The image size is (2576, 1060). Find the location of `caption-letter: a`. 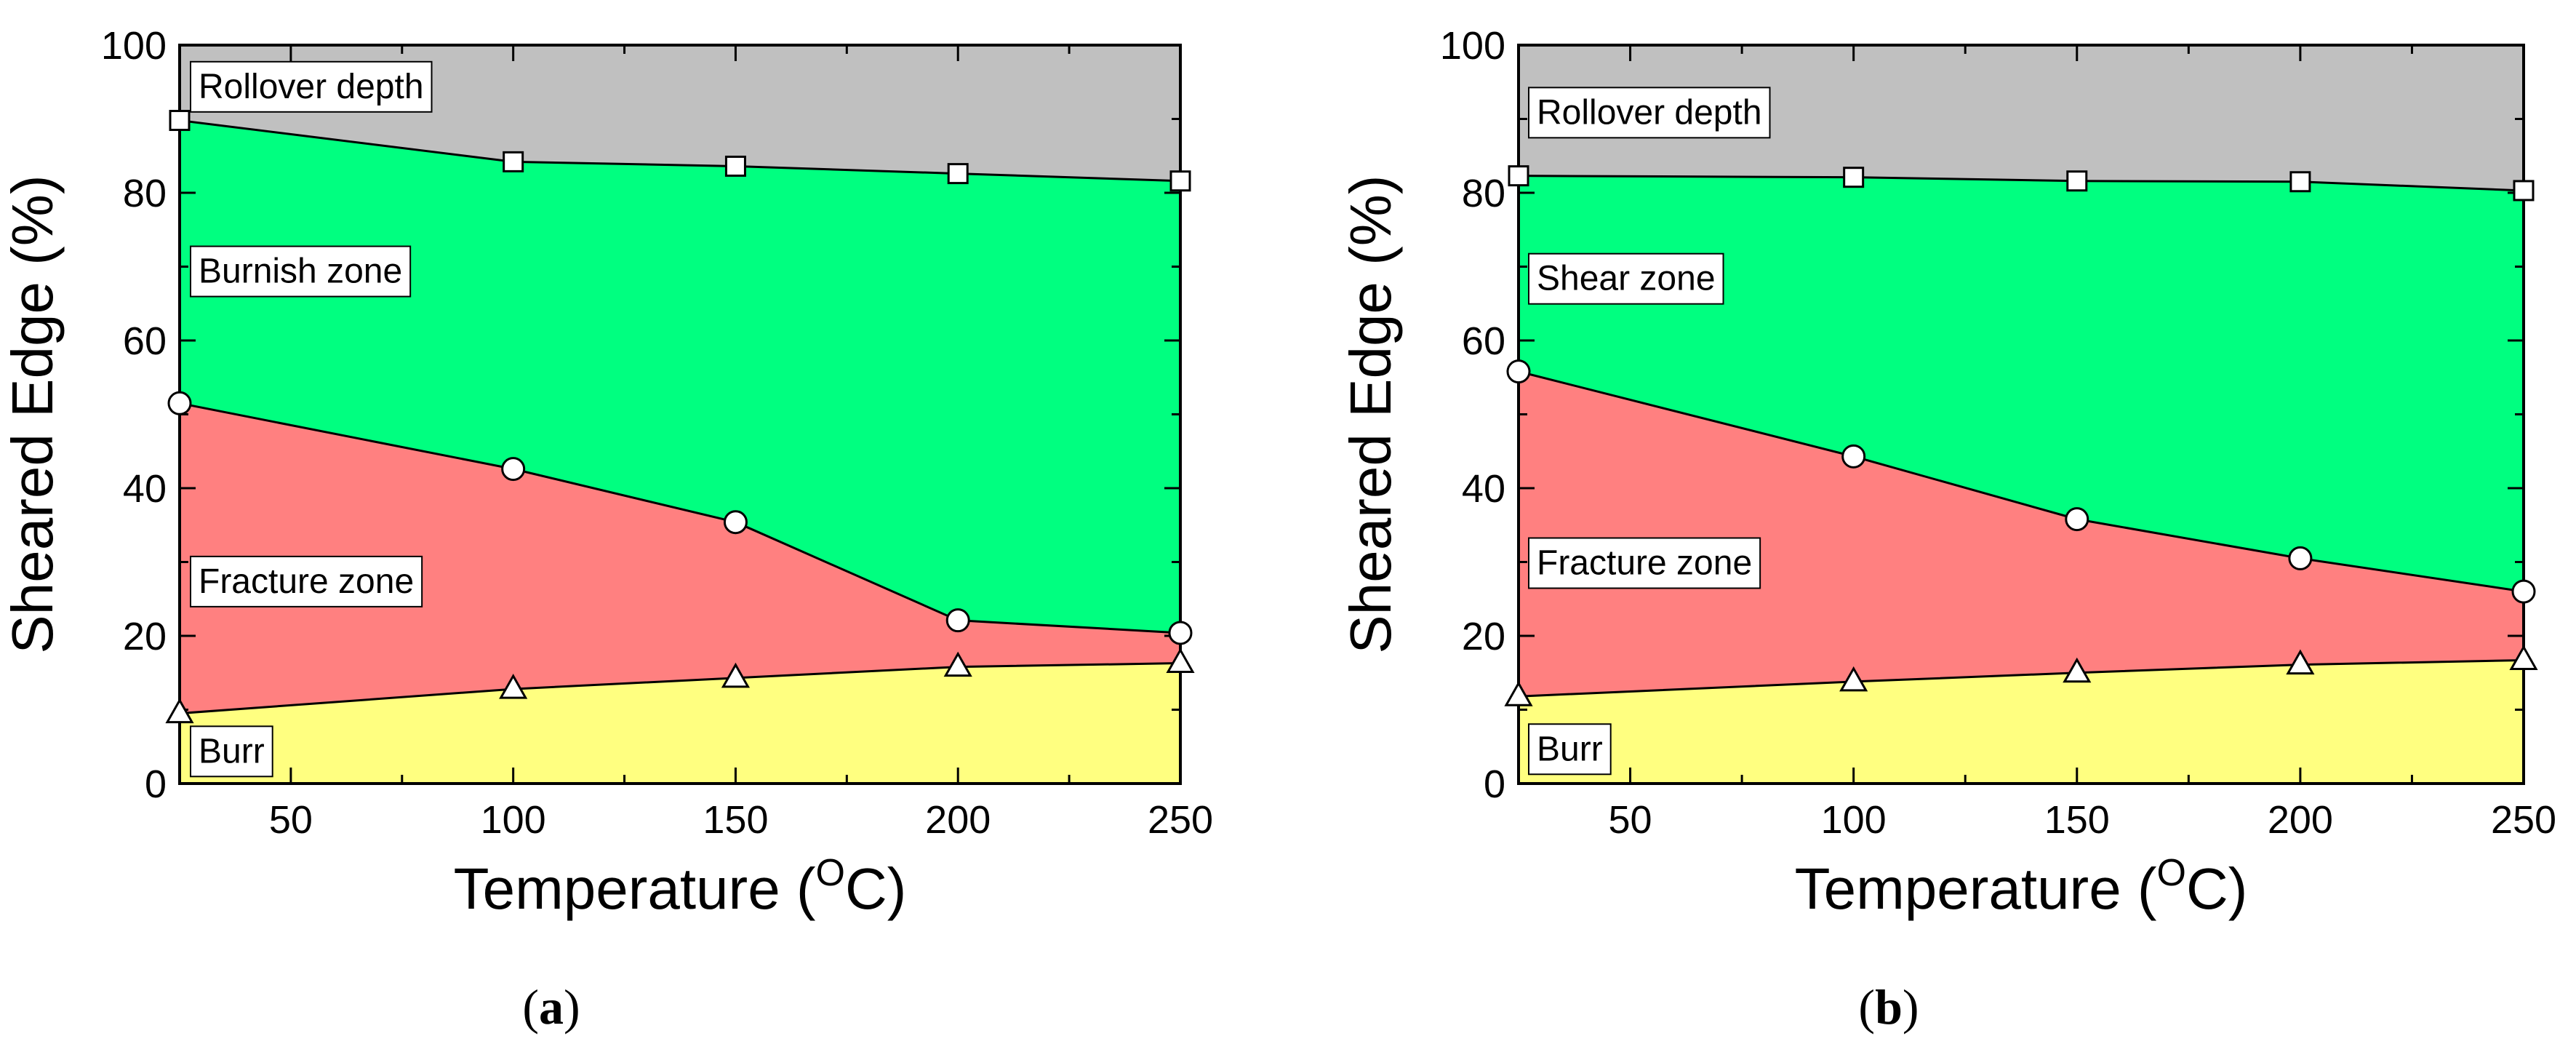

caption-letter: a is located at coordinates (551, 1007).